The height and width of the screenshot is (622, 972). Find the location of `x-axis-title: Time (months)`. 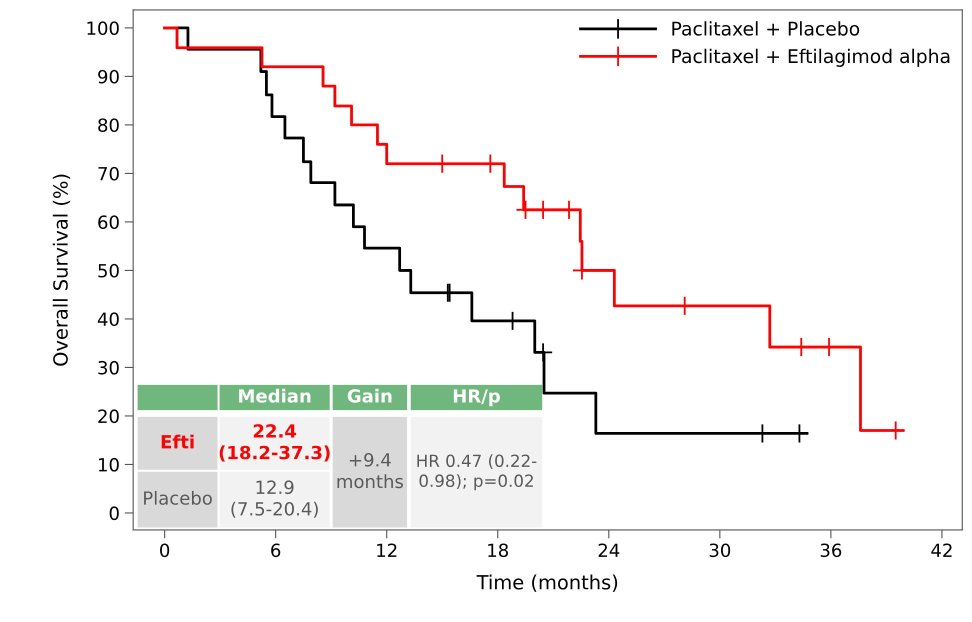

x-axis-title: Time (months) is located at coordinates (547, 583).